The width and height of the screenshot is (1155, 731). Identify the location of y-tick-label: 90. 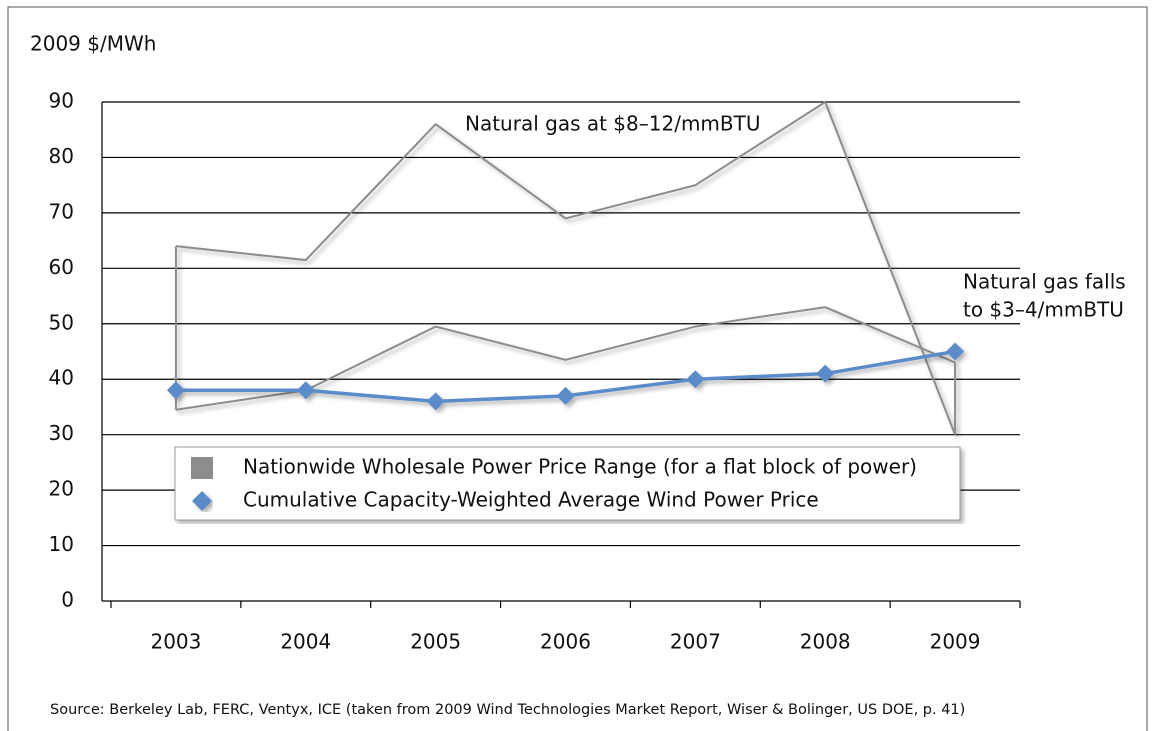
(61, 101).